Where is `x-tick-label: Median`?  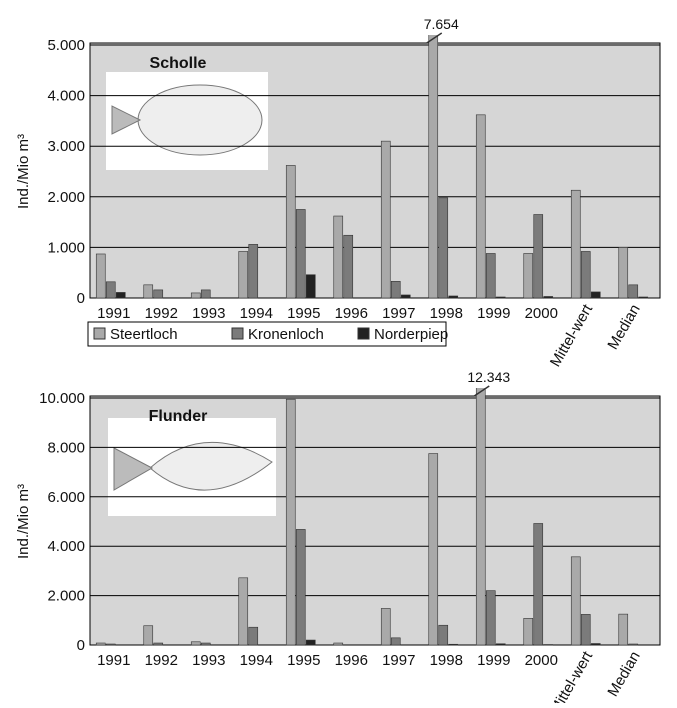 x-tick-label: Median is located at coordinates (623, 327).